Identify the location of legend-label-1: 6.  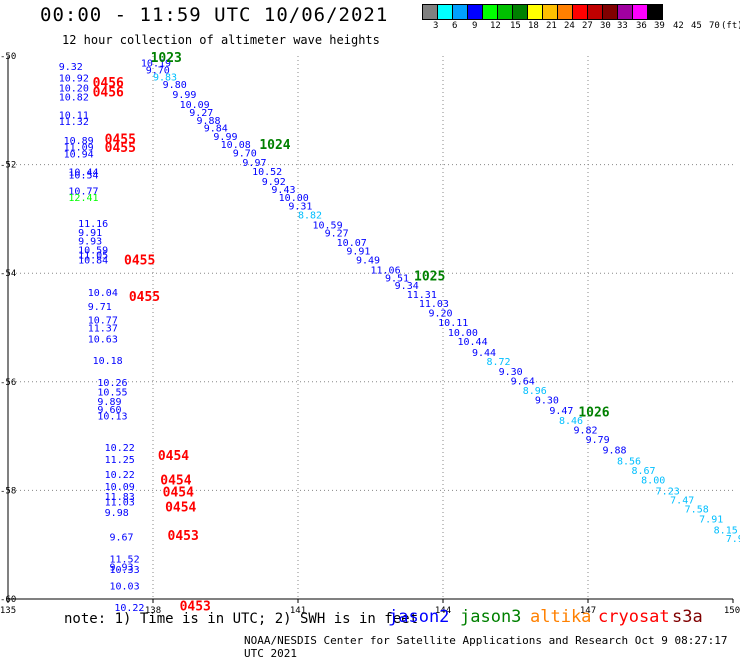
(455, 26).